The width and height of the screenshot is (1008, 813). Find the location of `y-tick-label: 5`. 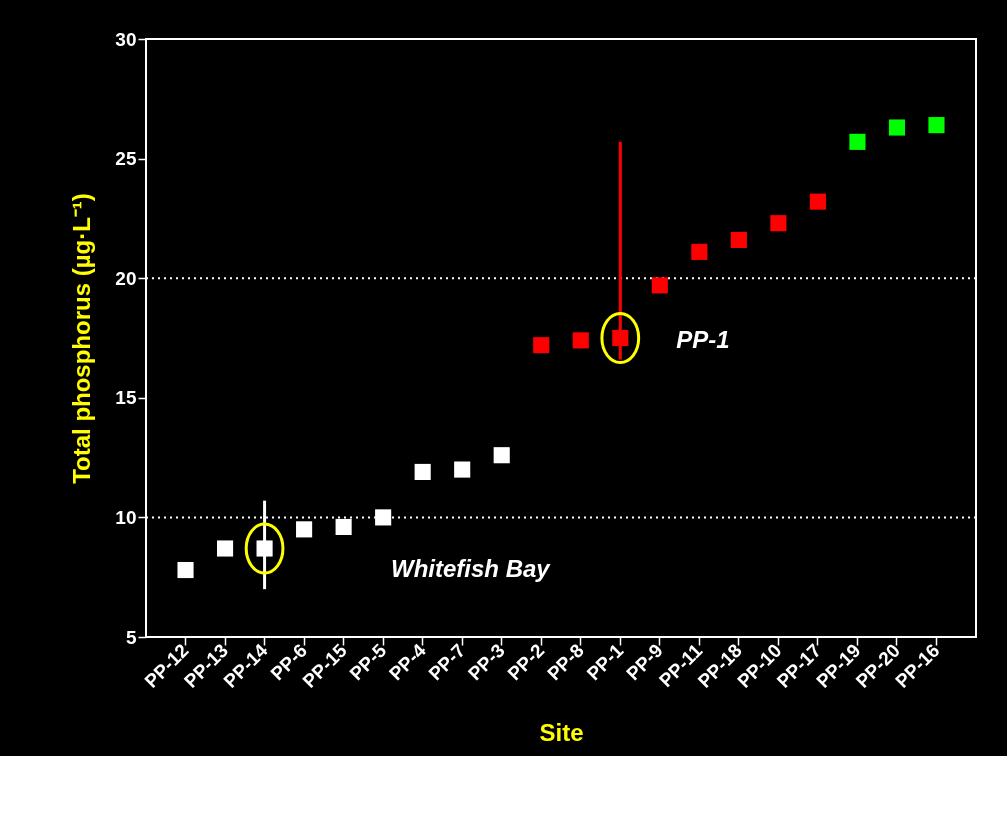

y-tick-label: 5 is located at coordinates (131, 637).